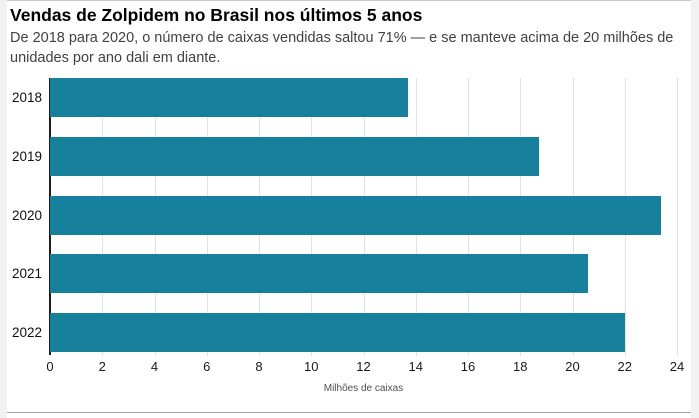 Image resolution: width=699 pixels, height=418 pixels. Describe the element at coordinates (468, 366) in the screenshot. I see `x-tick-label: 16` at that location.